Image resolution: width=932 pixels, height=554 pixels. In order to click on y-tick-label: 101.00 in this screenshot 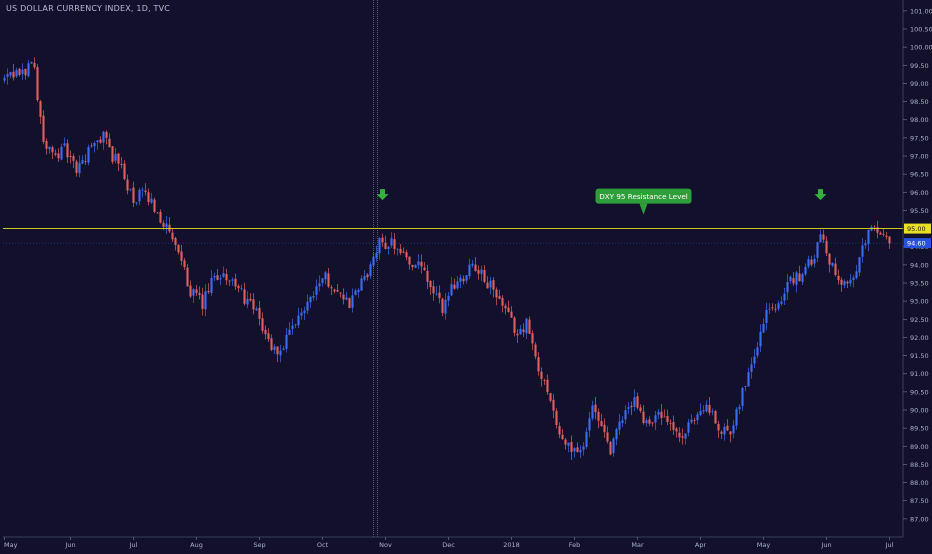, I will do `click(921, 11)`.